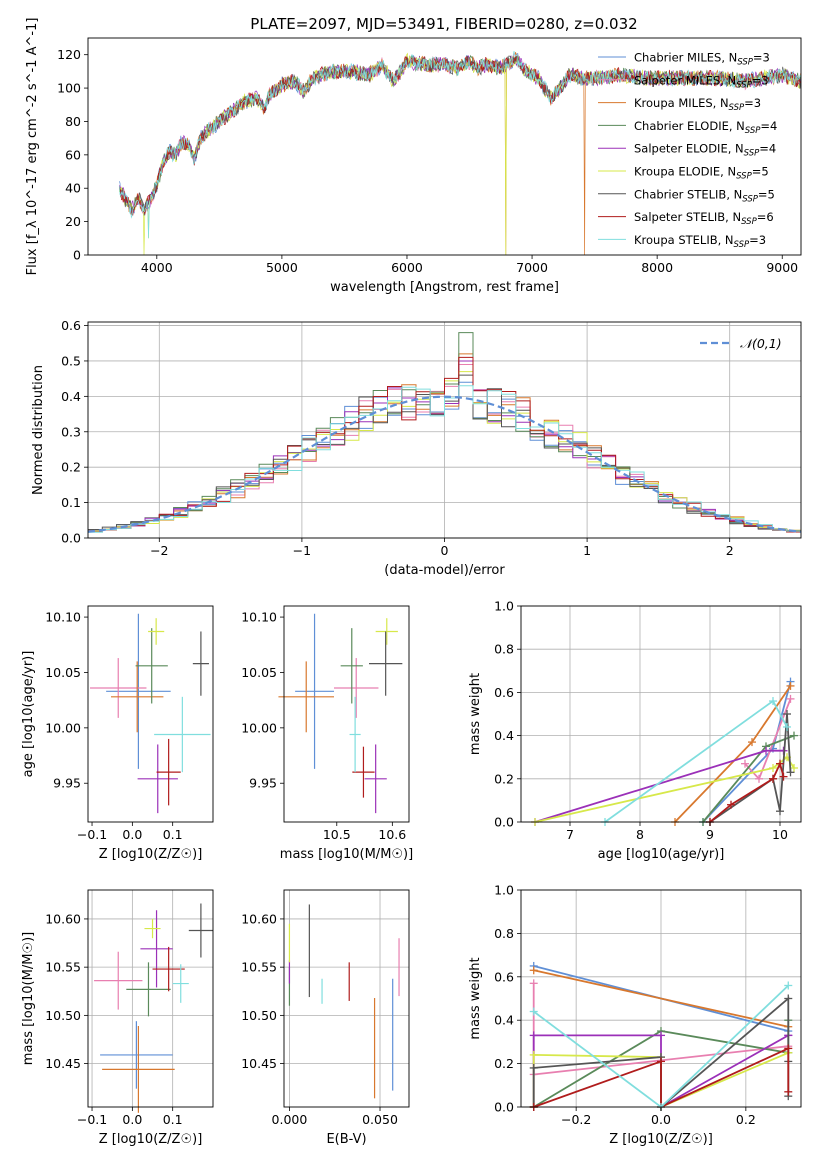 This screenshot has height=1170, width=819. I want to click on y-tick-label: 0.2, so click(504, 1063).